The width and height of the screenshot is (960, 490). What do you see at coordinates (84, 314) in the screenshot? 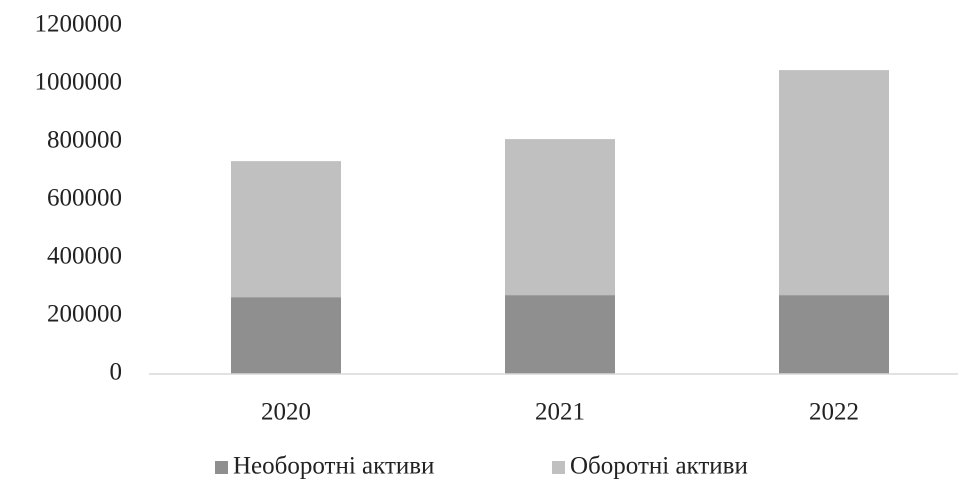
I see `y-tick-label: 200000` at bounding box center [84, 314].